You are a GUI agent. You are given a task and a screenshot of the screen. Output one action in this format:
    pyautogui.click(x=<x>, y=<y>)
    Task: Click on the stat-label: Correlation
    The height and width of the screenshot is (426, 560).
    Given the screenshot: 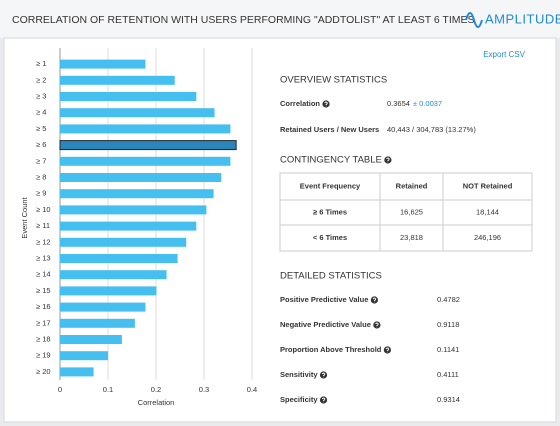 What is the action you would take?
    pyautogui.click(x=300, y=103)
    